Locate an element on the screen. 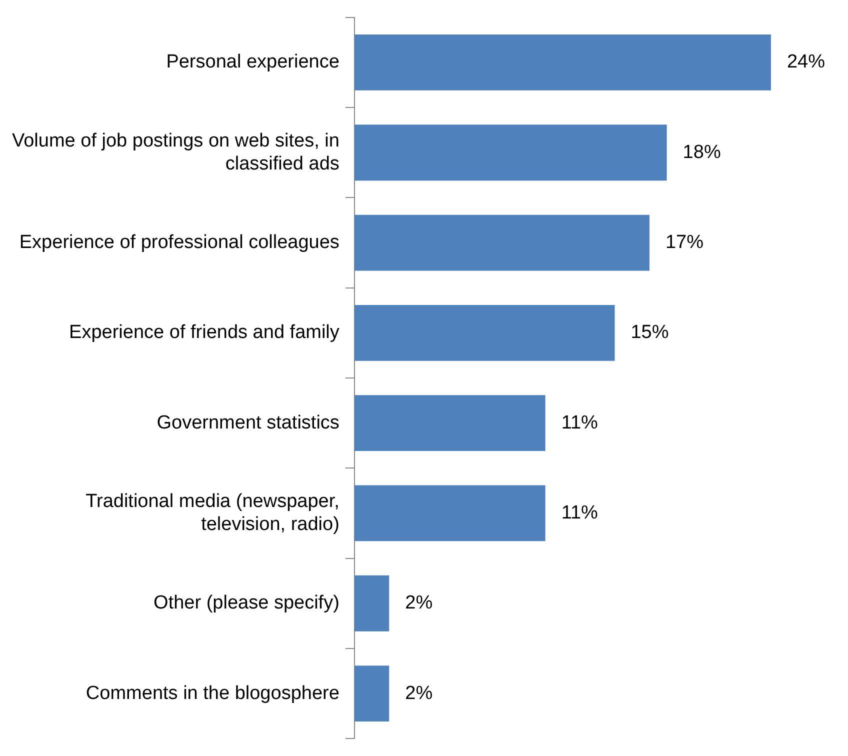  y-tick-label: Traditional media (newspaper, television, radio) is located at coordinates (213, 513).